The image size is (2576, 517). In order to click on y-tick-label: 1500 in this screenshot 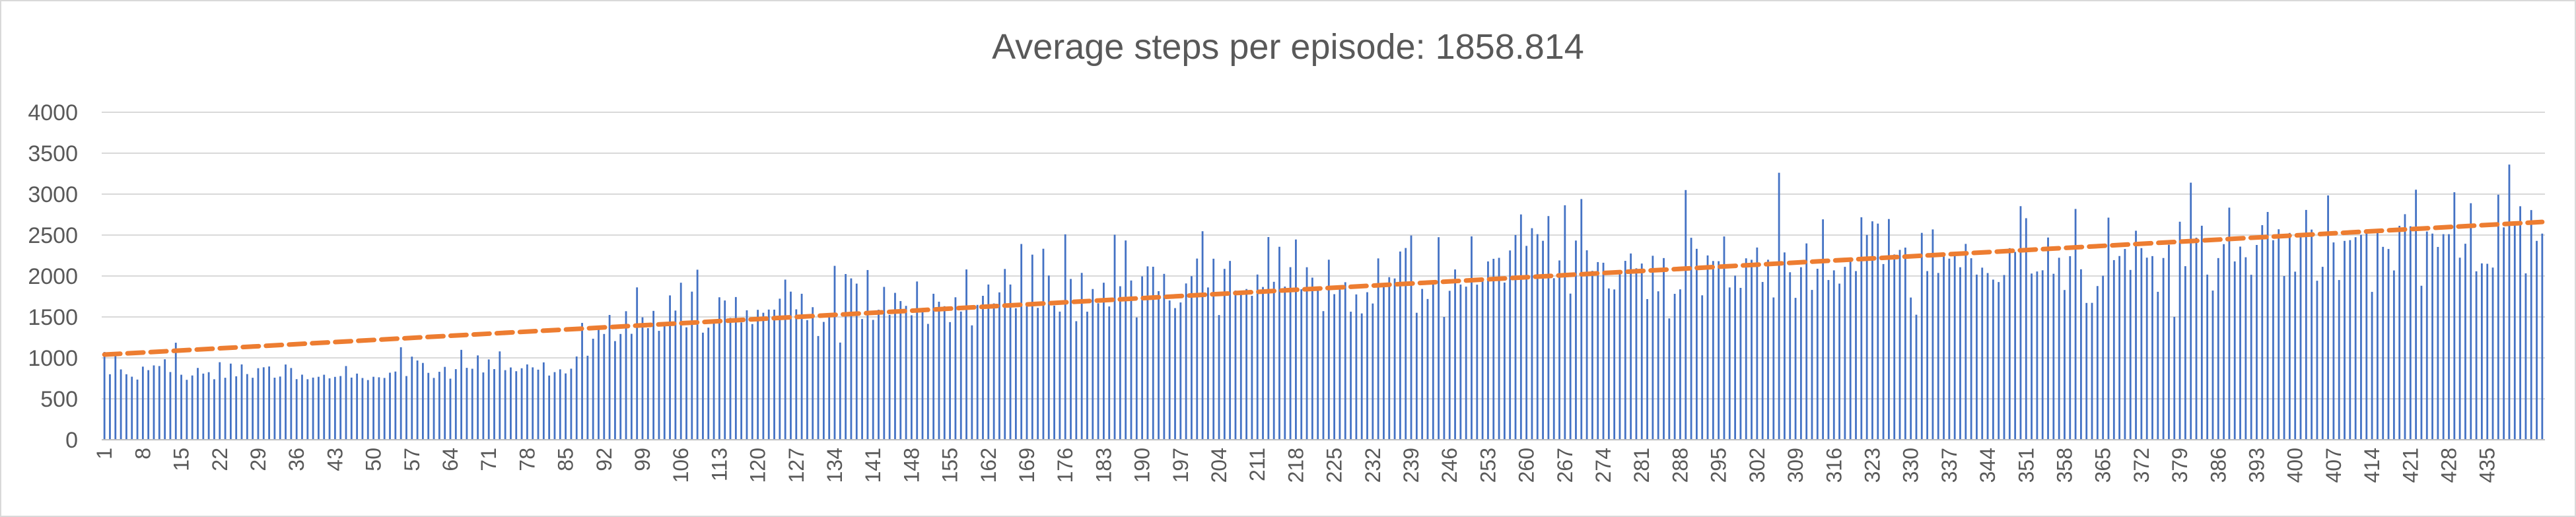, I will do `click(53, 317)`.